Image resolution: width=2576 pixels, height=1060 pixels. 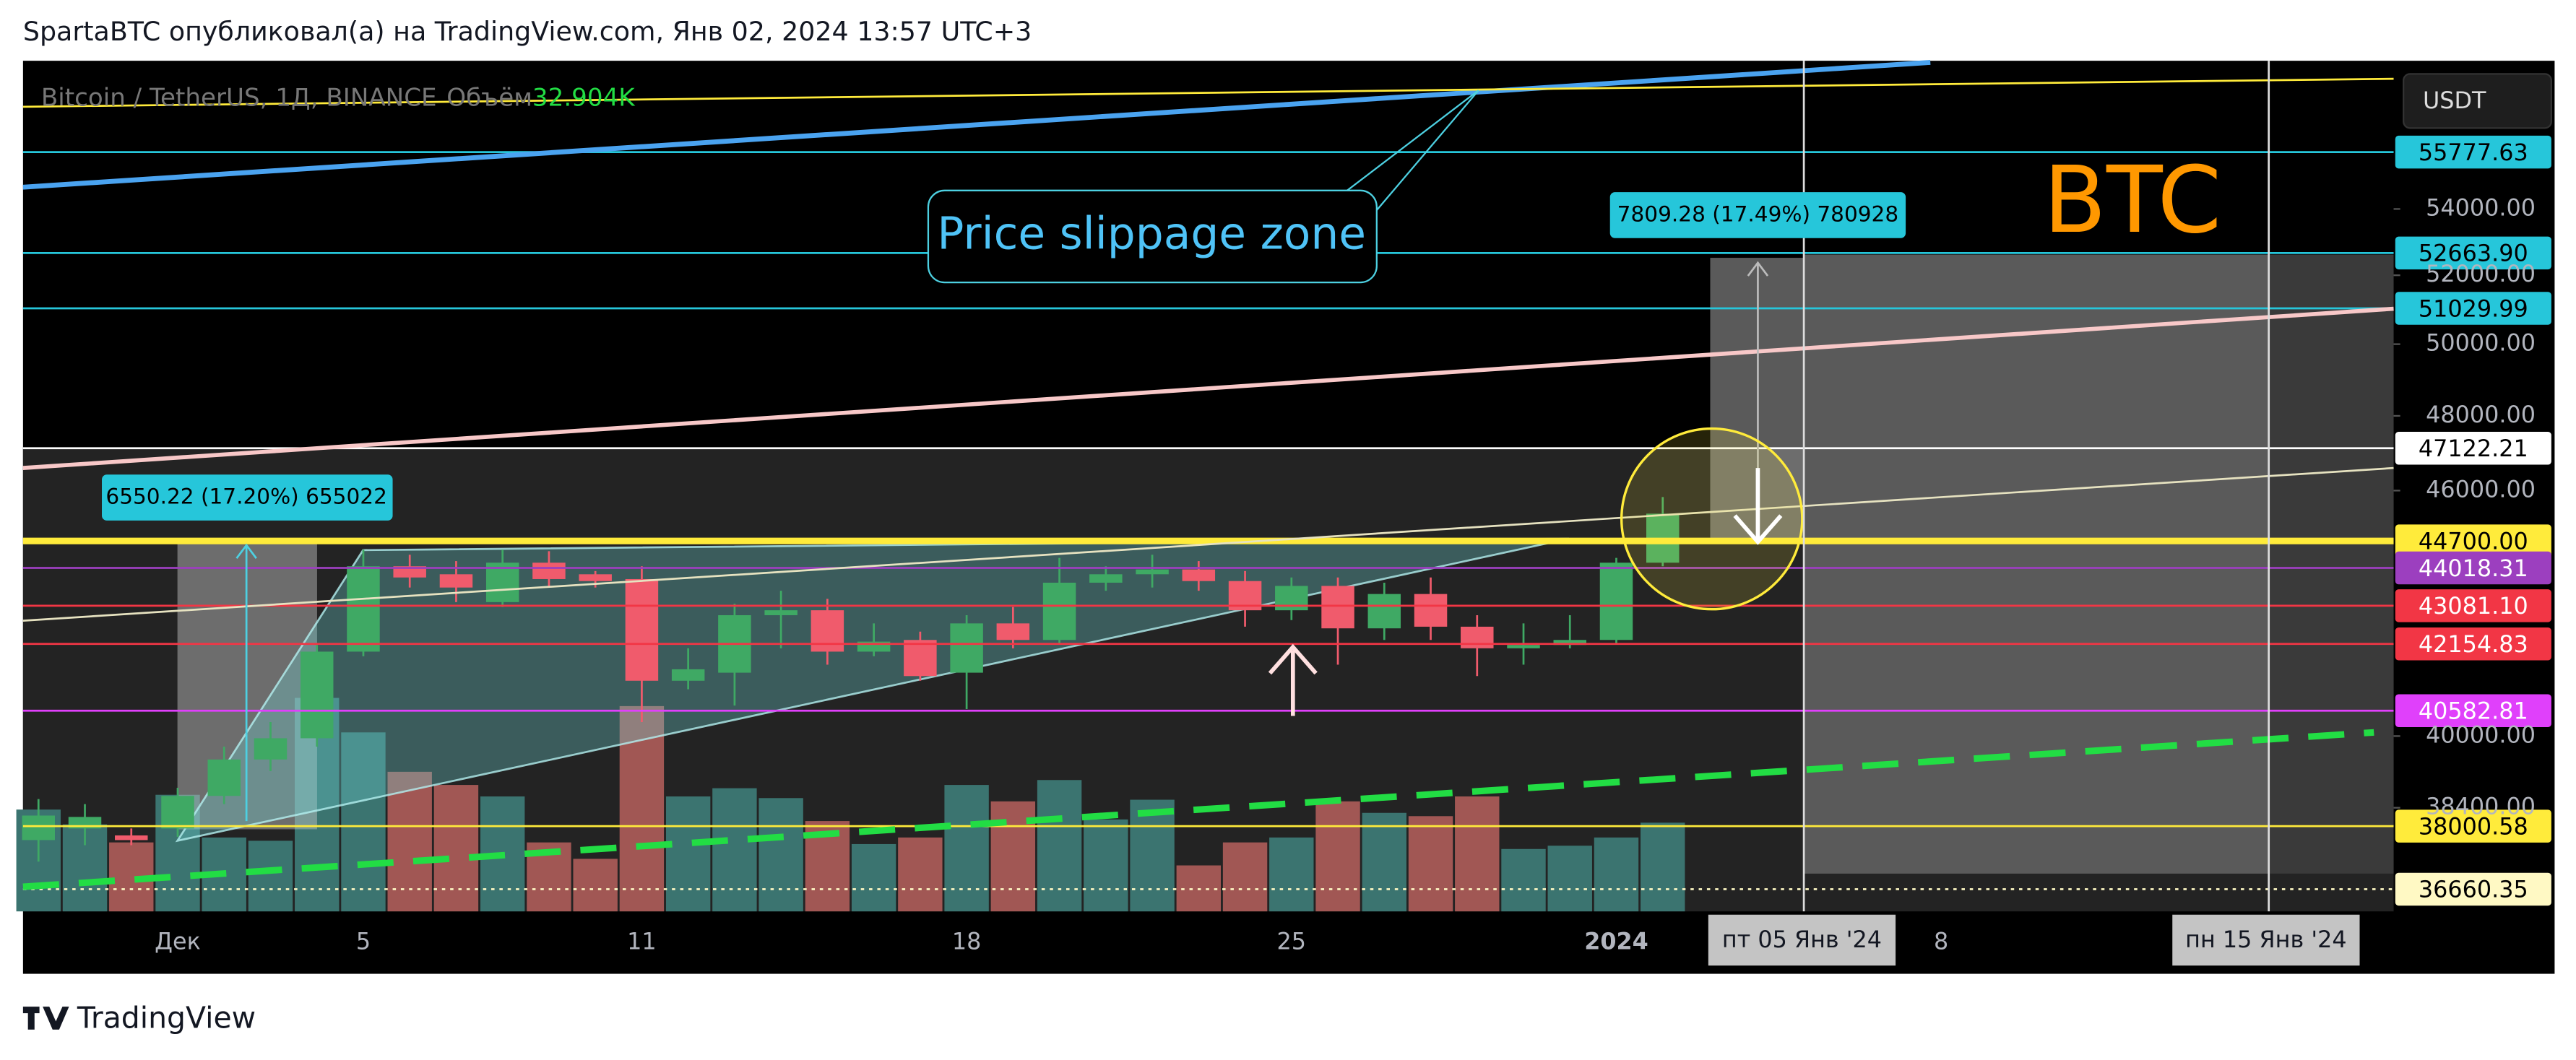 What do you see at coordinates (2481, 806) in the screenshot?
I see `y-tick-label: 38400.00` at bounding box center [2481, 806].